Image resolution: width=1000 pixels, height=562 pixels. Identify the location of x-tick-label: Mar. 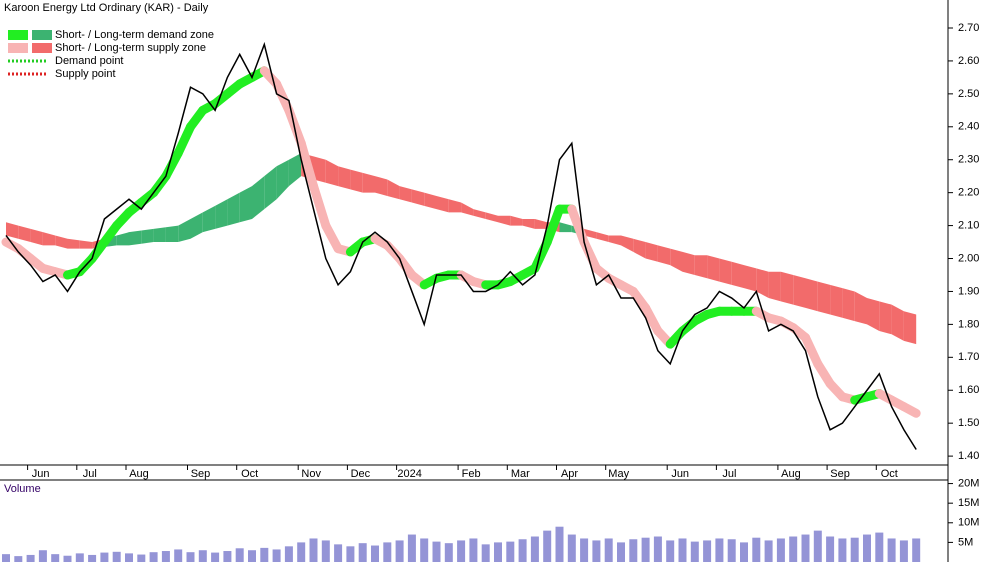
(520, 474).